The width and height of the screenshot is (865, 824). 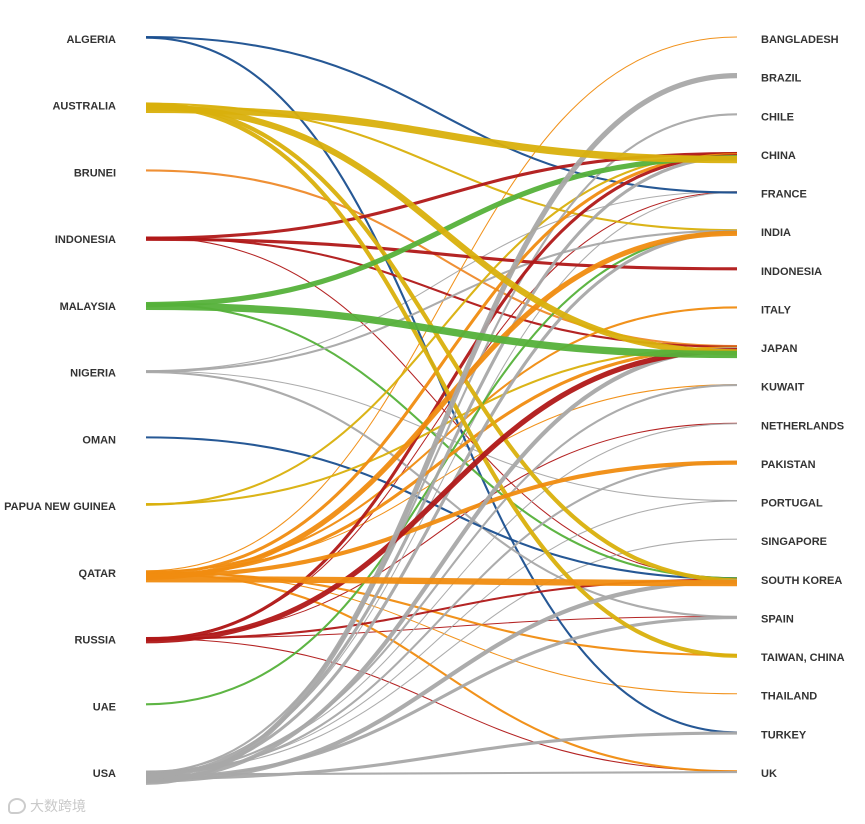 What do you see at coordinates (789, 697) in the screenshot?
I see `importer-label-thailand: THAILAND` at bounding box center [789, 697].